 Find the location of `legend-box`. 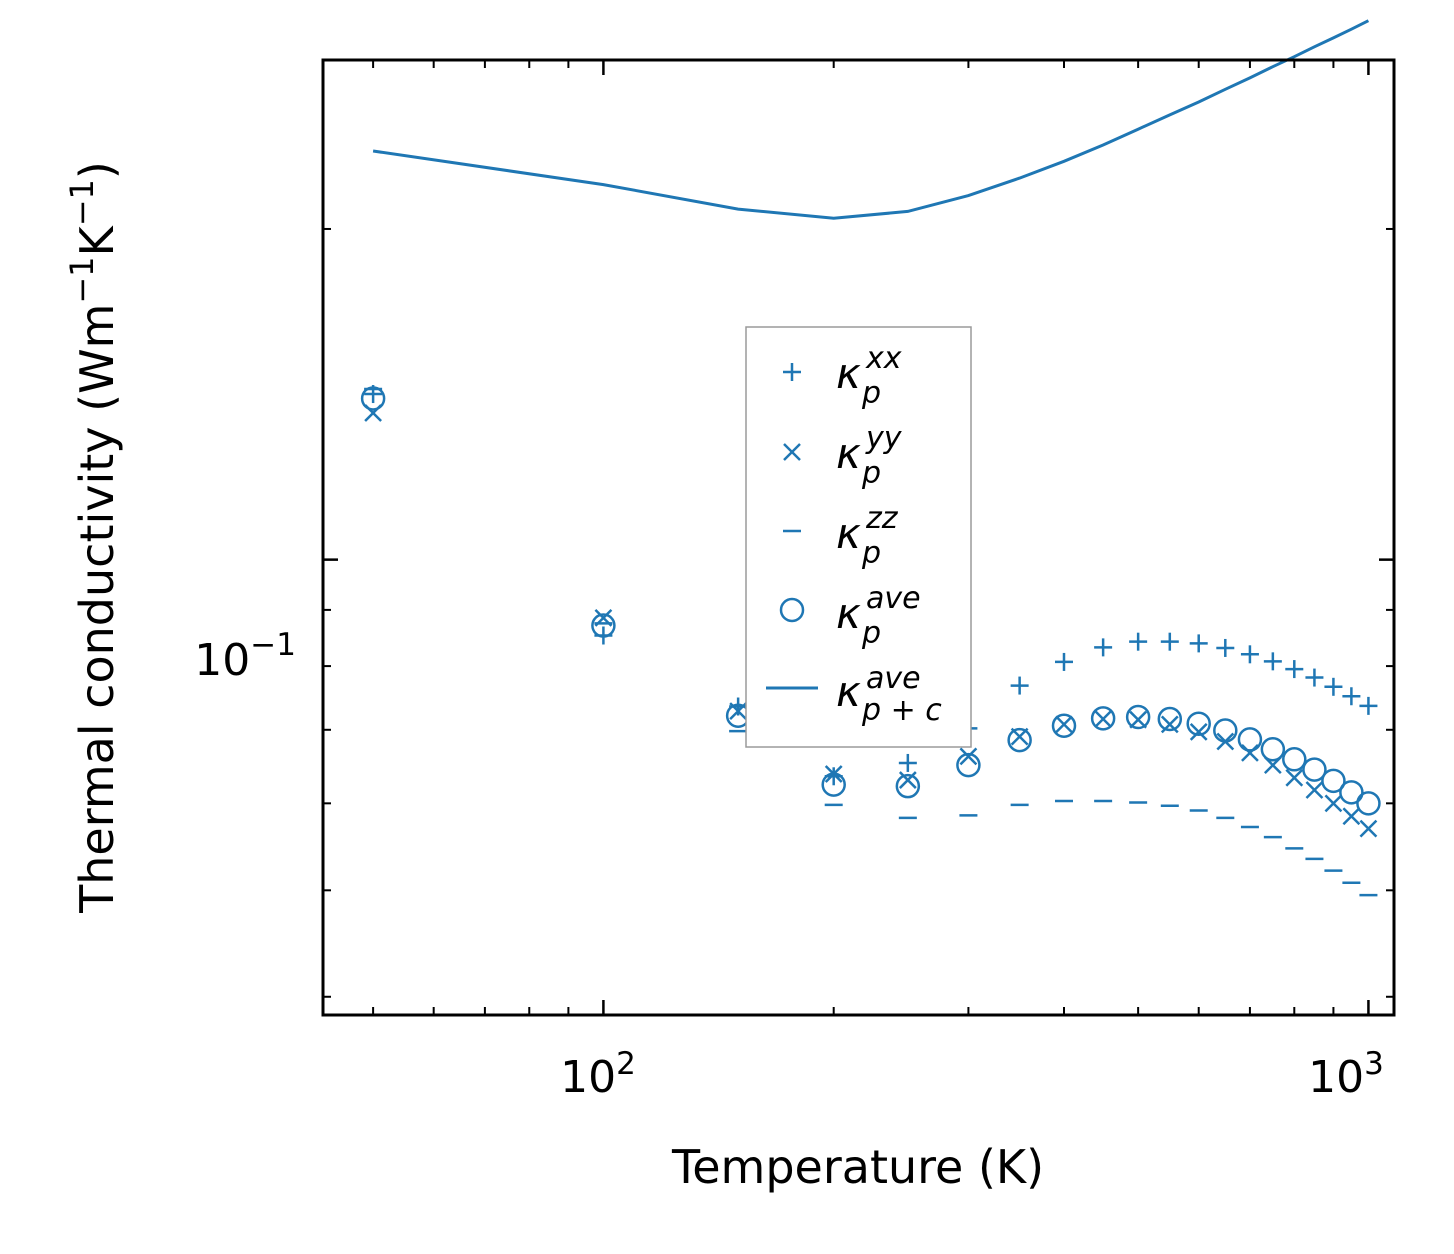

legend-box is located at coordinates (858, 537).